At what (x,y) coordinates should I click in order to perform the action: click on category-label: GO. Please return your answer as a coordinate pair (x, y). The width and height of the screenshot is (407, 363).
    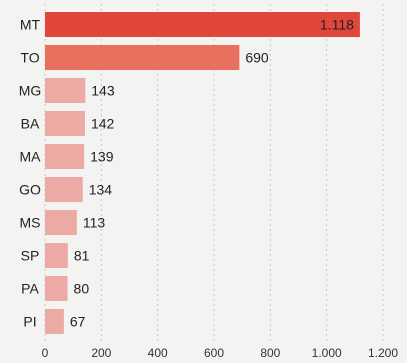
    Looking at the image, I should click on (30, 190).